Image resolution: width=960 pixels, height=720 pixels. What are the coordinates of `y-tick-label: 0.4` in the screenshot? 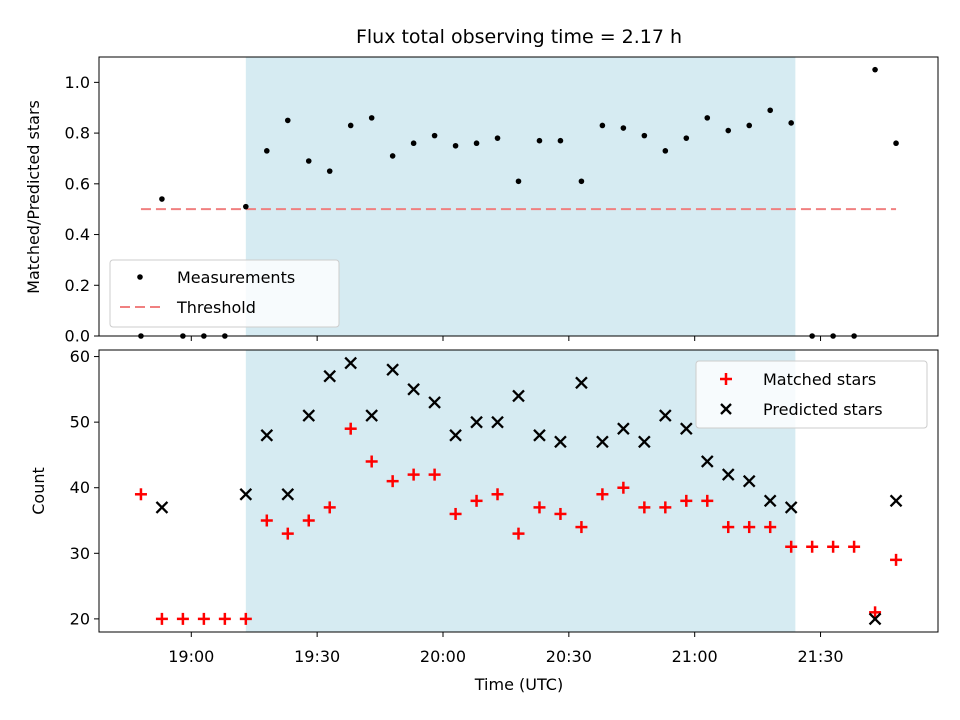 It's located at (77, 234).